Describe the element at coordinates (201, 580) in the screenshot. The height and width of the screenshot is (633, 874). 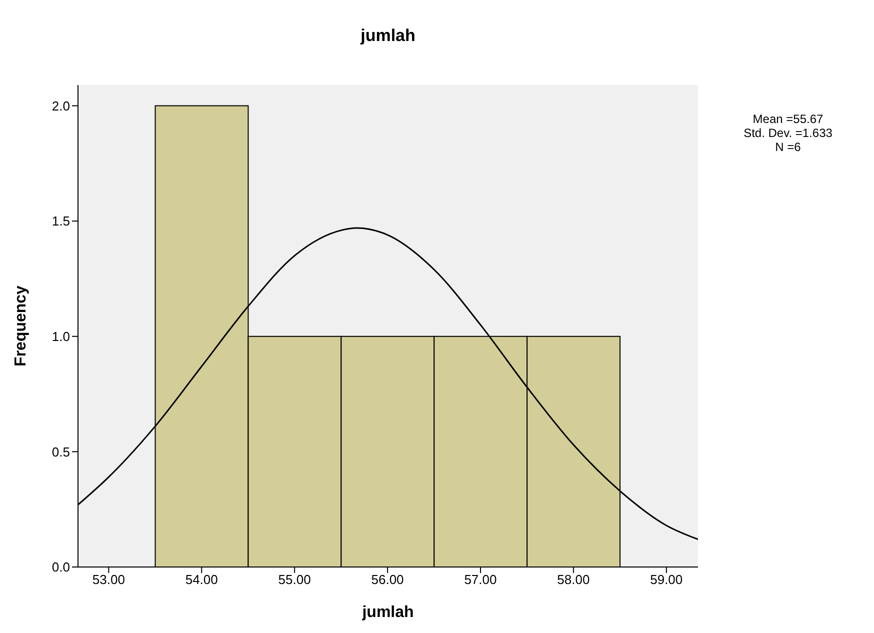
I see `x-tick-label: 54.00` at that location.